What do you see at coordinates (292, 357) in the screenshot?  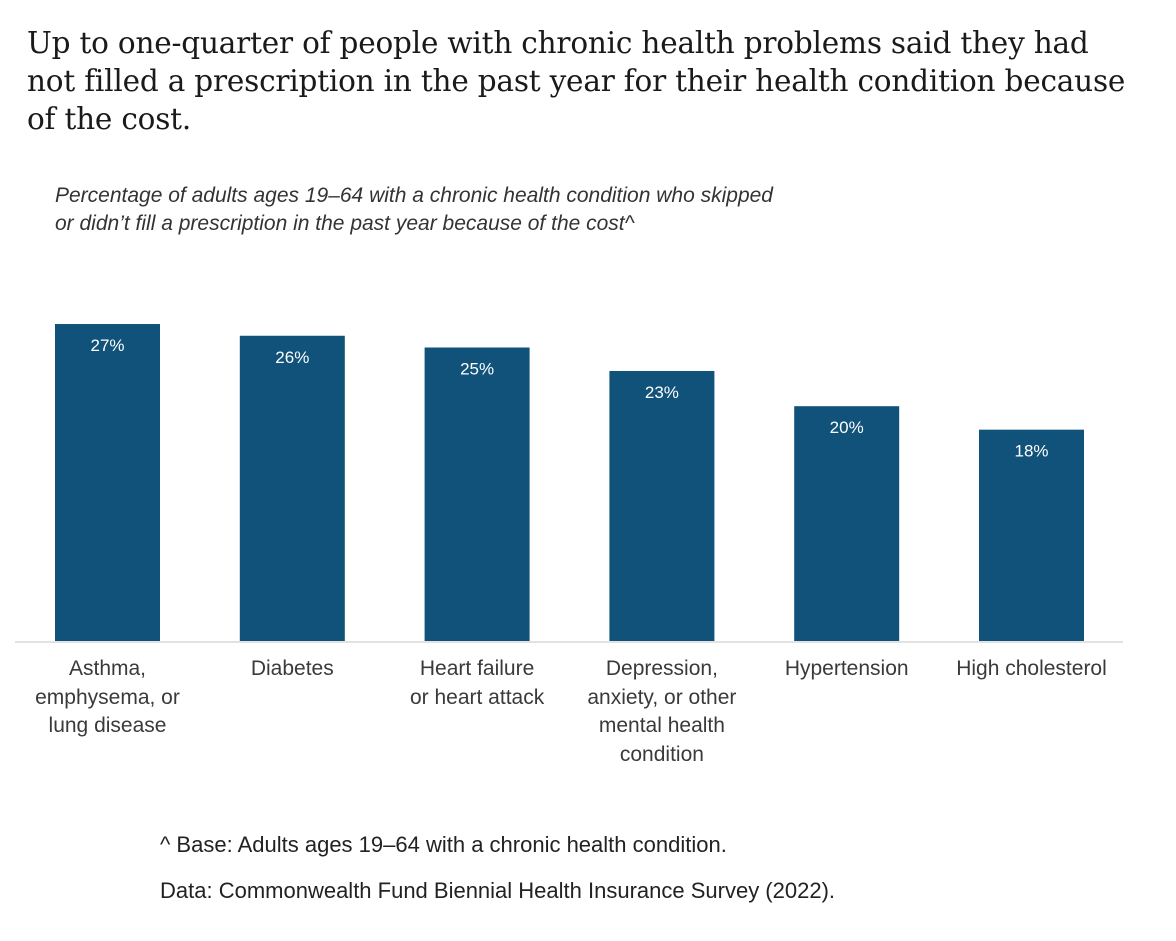 I see `data-label-2: 26%` at bounding box center [292, 357].